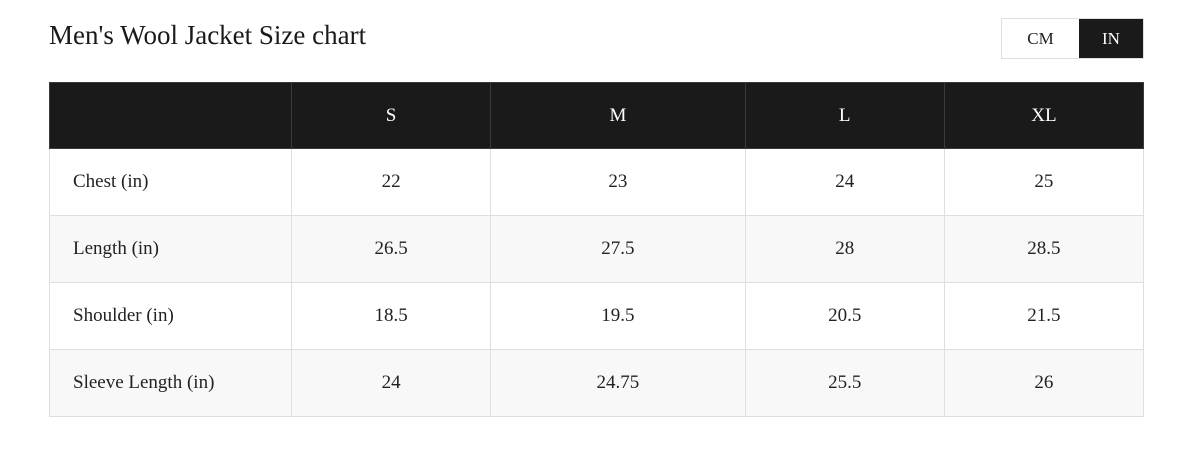 This screenshot has height=455, width=1200. I want to click on size-value: 26.5, so click(391, 249).